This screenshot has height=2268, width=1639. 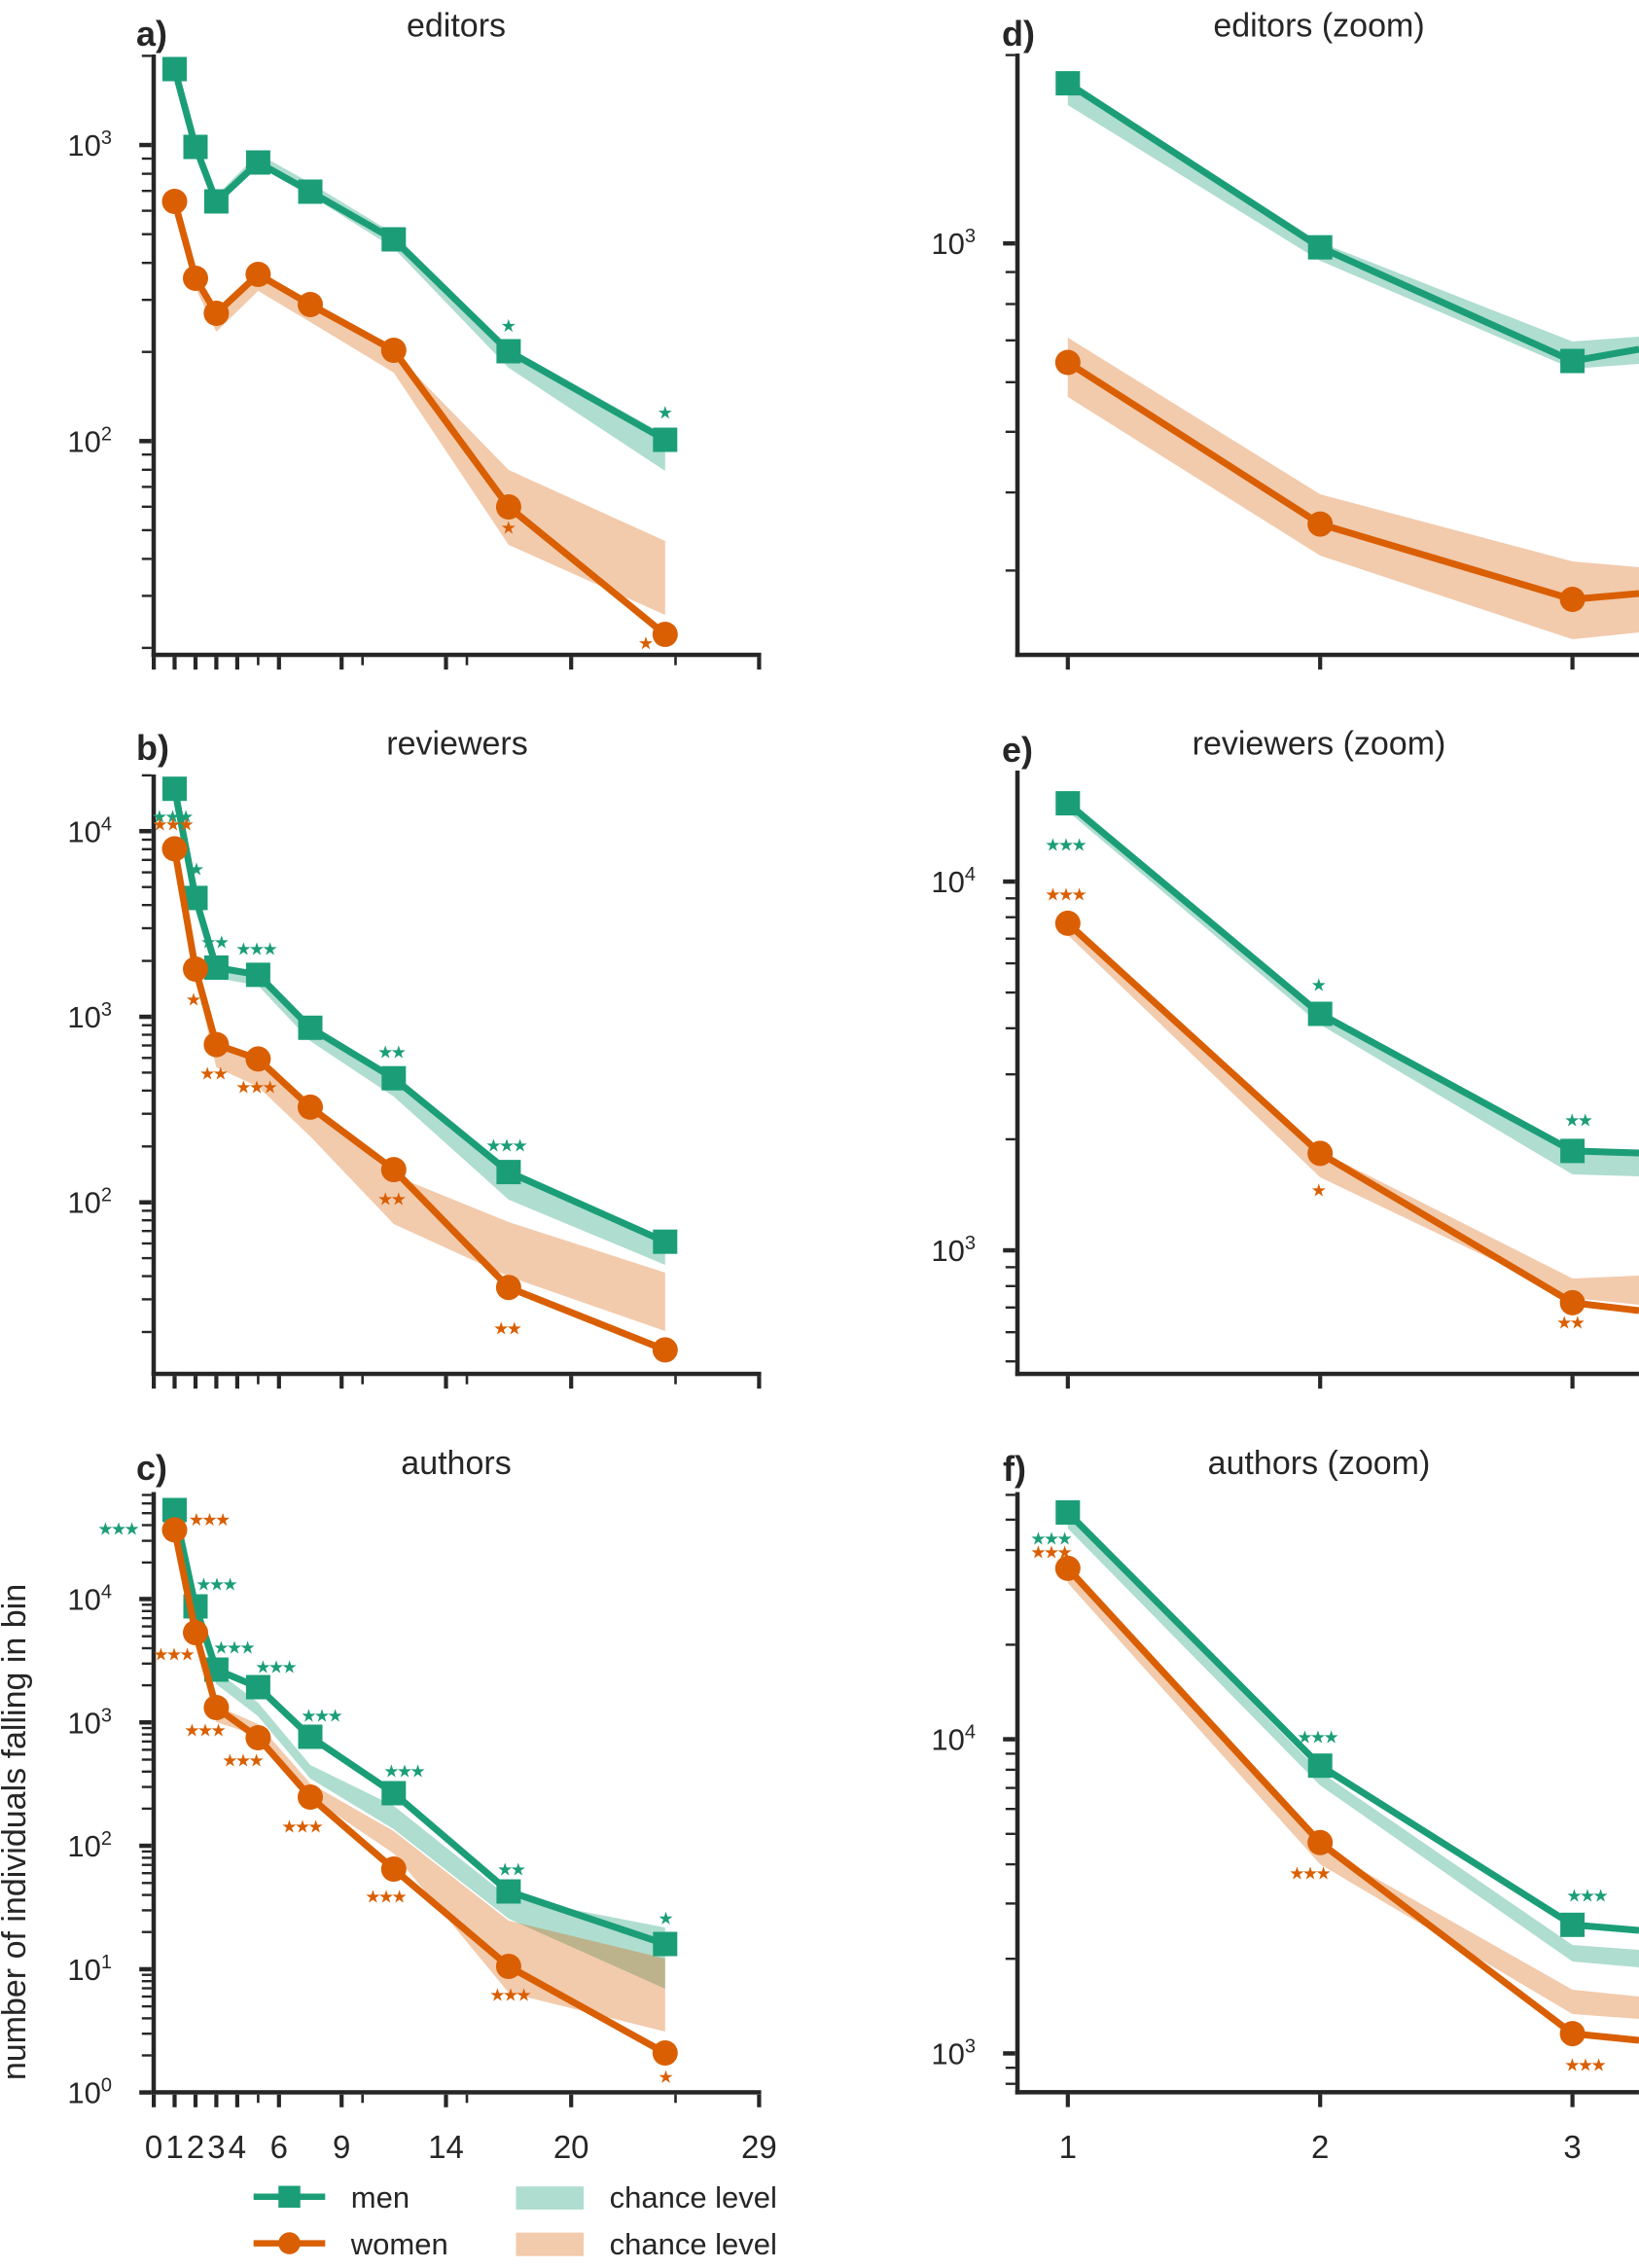 What do you see at coordinates (1319, 744) in the screenshot?
I see `svg-text: reviewers (zoom)` at bounding box center [1319, 744].